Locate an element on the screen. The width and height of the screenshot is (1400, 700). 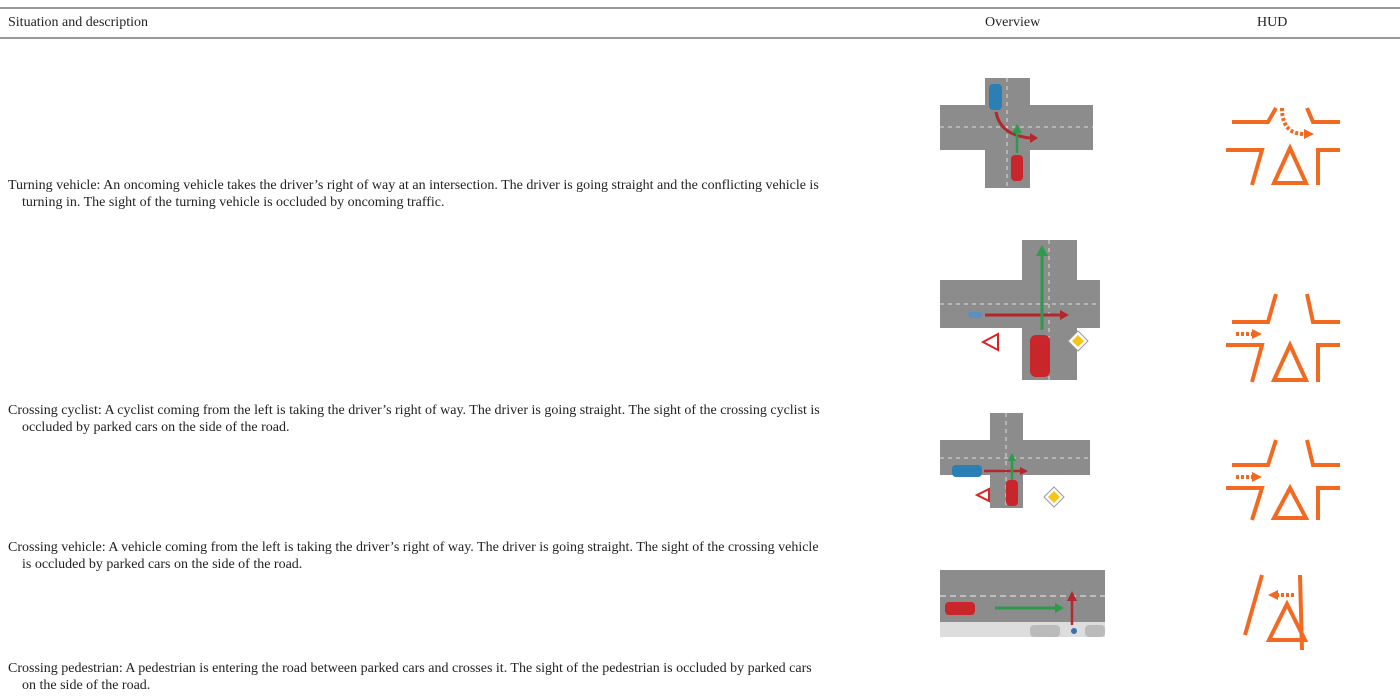
header-cell: Overview is located at coordinates (1013, 22).